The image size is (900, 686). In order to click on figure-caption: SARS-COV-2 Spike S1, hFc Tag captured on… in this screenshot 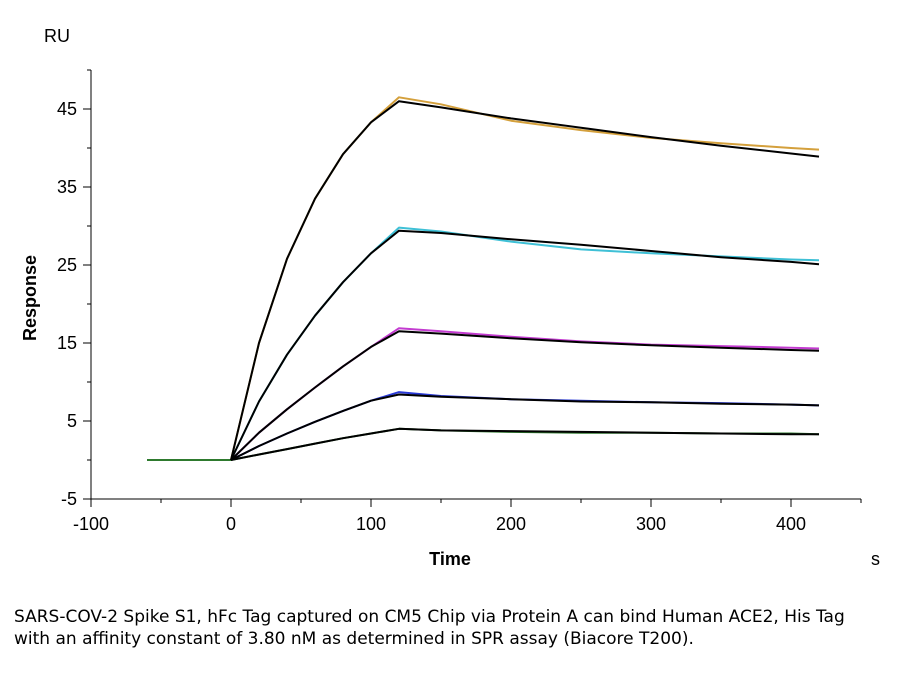, I will do `click(429, 628)`.